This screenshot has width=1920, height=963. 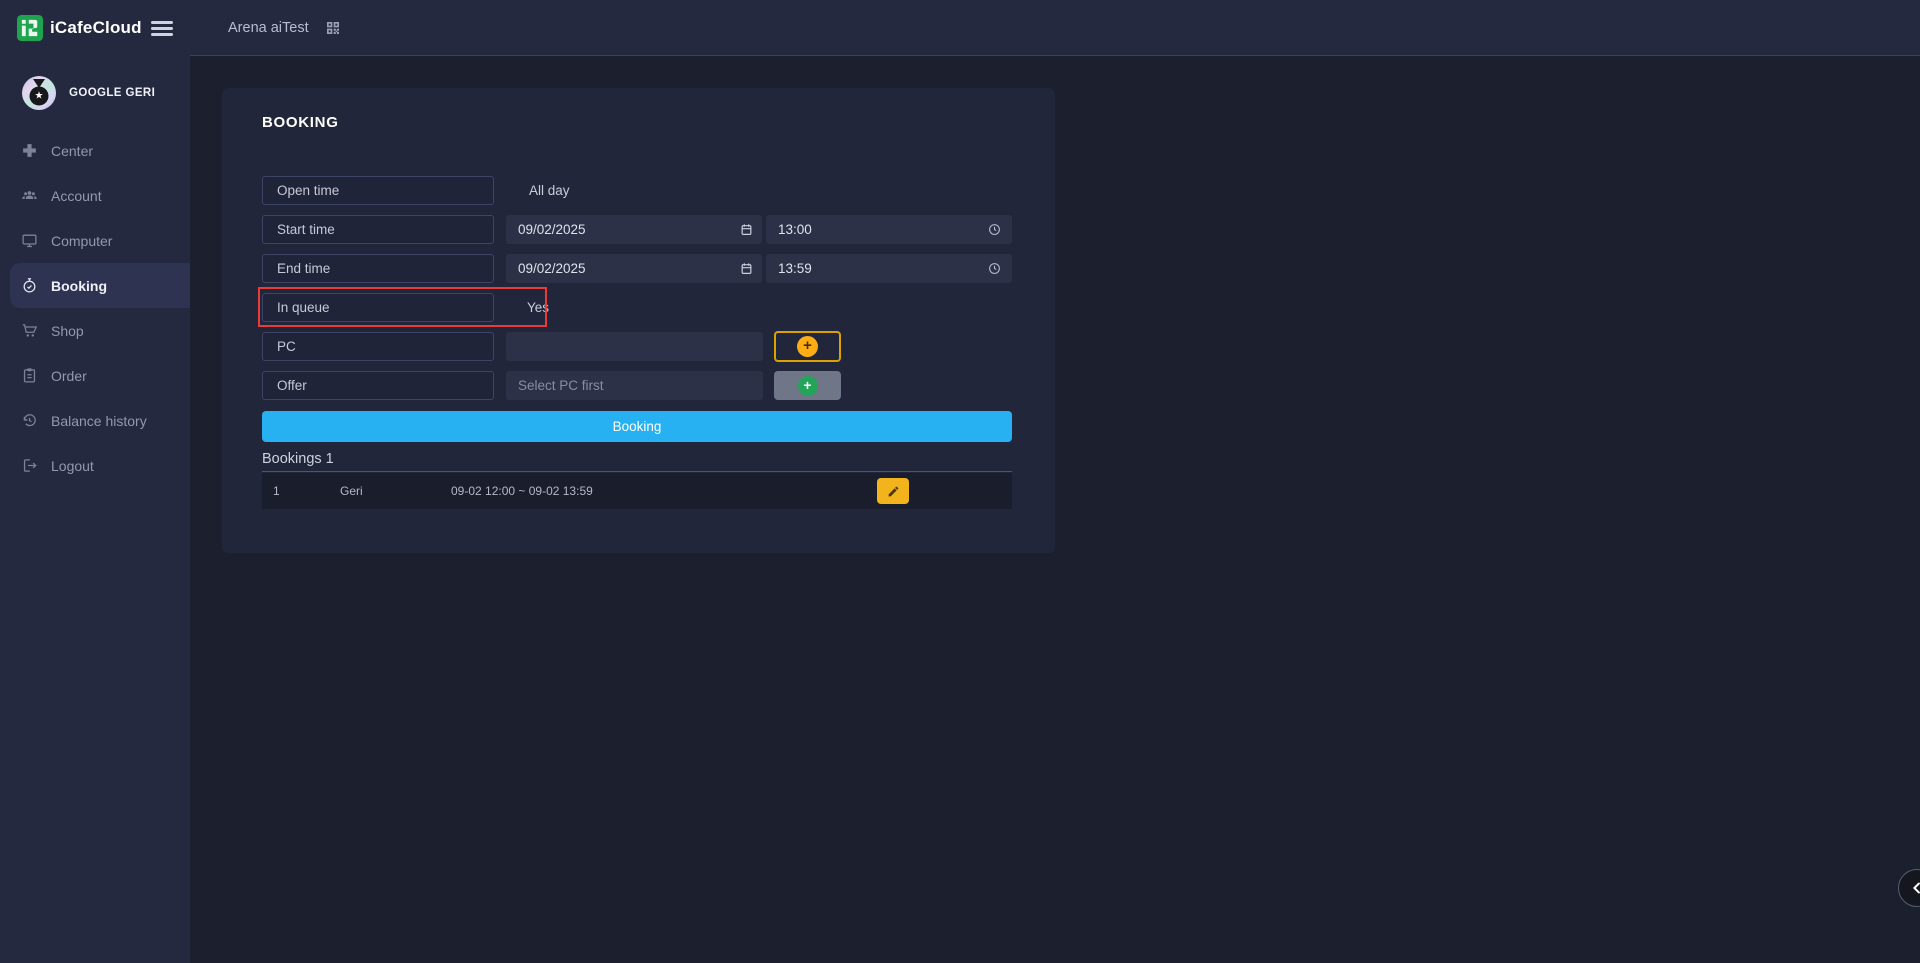 I want to click on order-icon, so click(x=29, y=375).